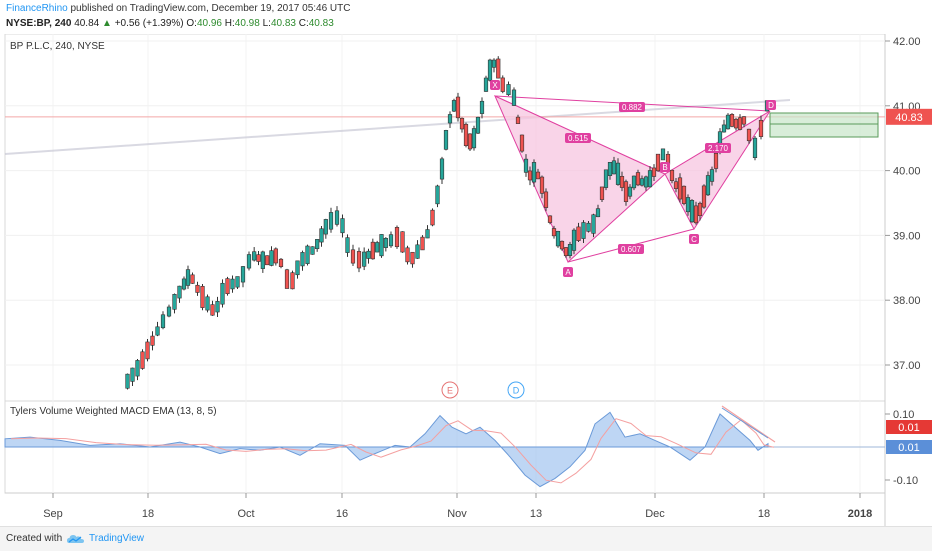  Describe the element at coordinates (450, 390) in the screenshot. I see `event-marker-earnings: E` at that location.